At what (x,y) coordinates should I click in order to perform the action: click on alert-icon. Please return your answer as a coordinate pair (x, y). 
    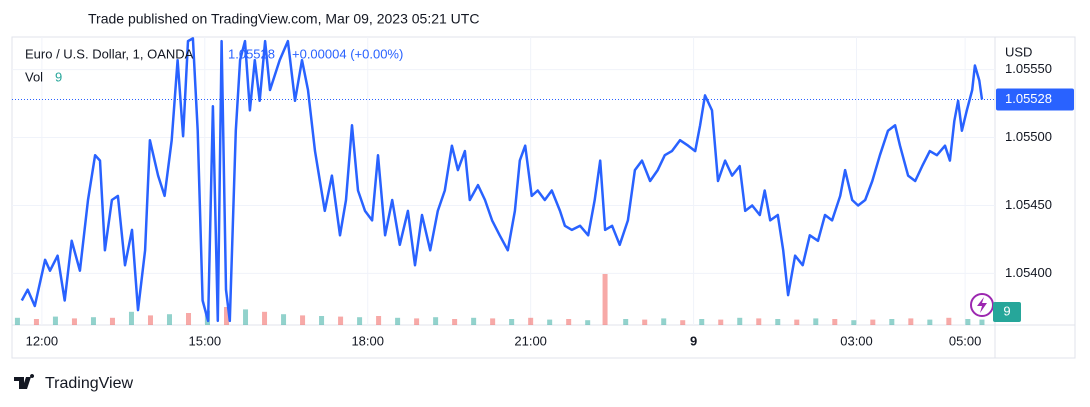
    Looking at the image, I should click on (982, 305).